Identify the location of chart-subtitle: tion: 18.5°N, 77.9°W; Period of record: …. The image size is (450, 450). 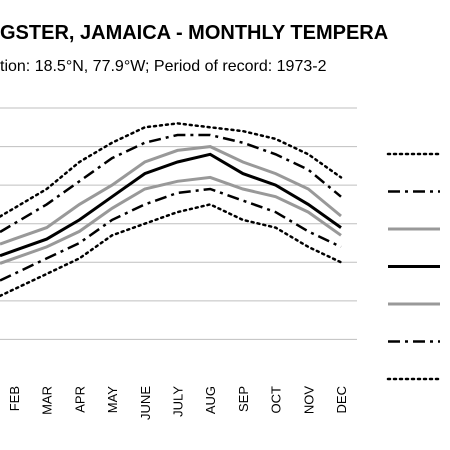
(163, 66).